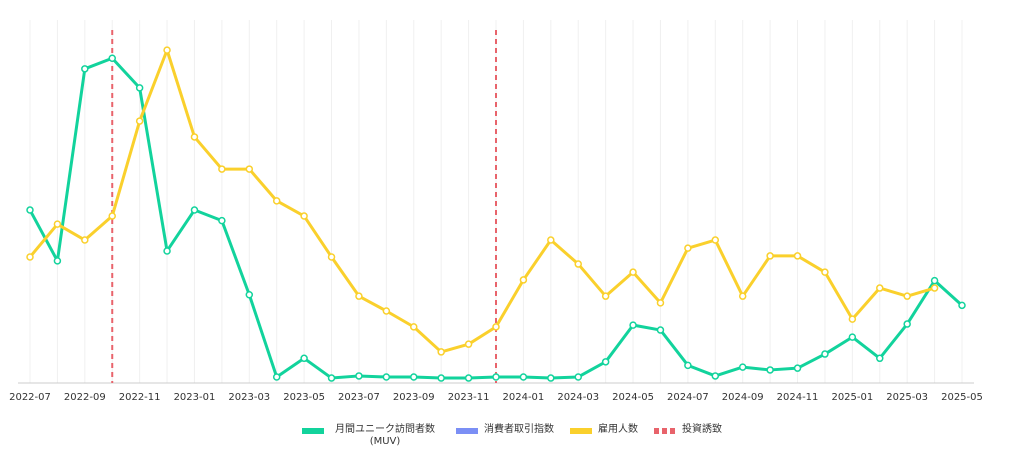 The height and width of the screenshot is (468, 1024). I want to click on legend-item: 投資誘致, so click(688, 430).